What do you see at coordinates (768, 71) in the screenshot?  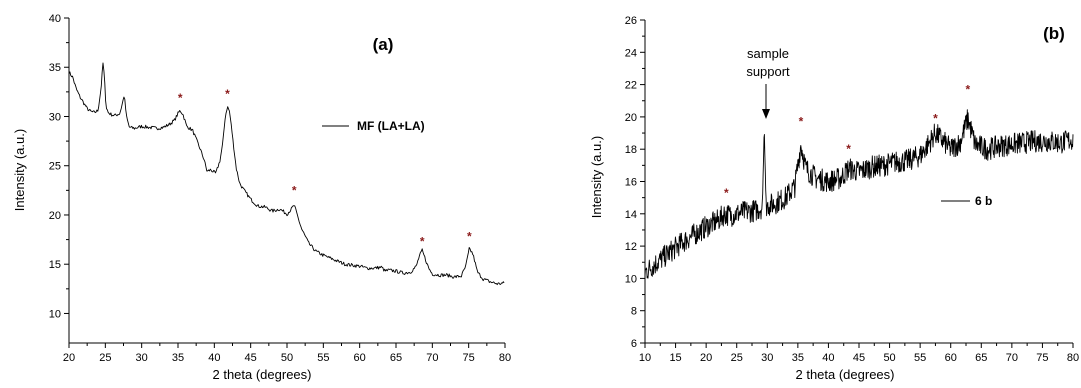 I see `sample-support-label-line2: support` at bounding box center [768, 71].